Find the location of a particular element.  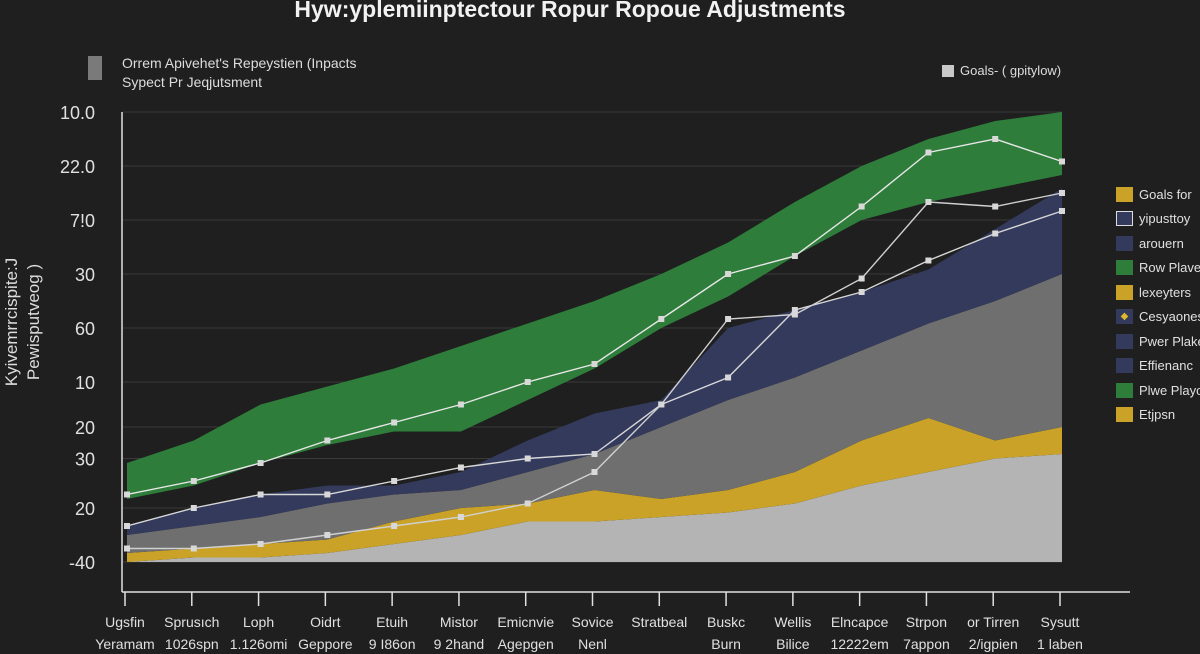

x-tick-label: Sovice is located at coordinates (592, 622).